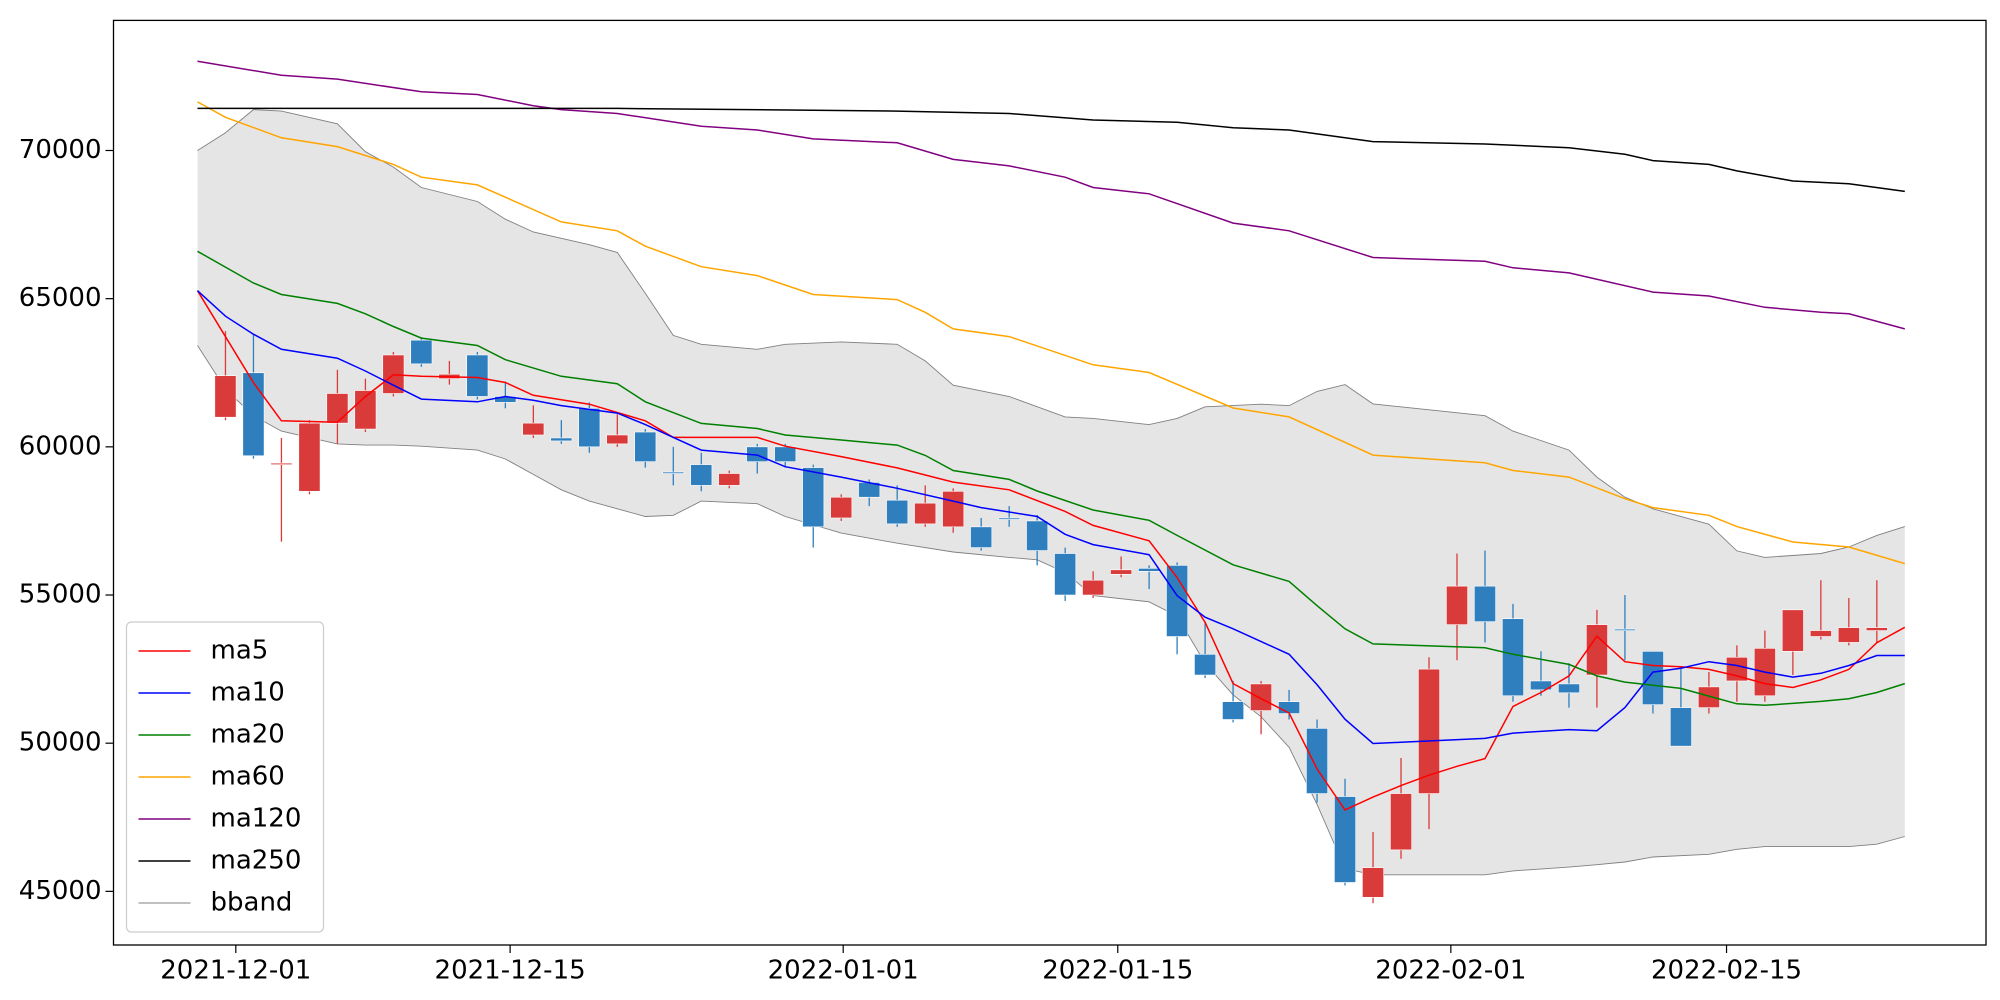 The height and width of the screenshot is (1000, 2000). What do you see at coordinates (60, 891) in the screenshot?
I see `y-tick-label: 45000` at bounding box center [60, 891].